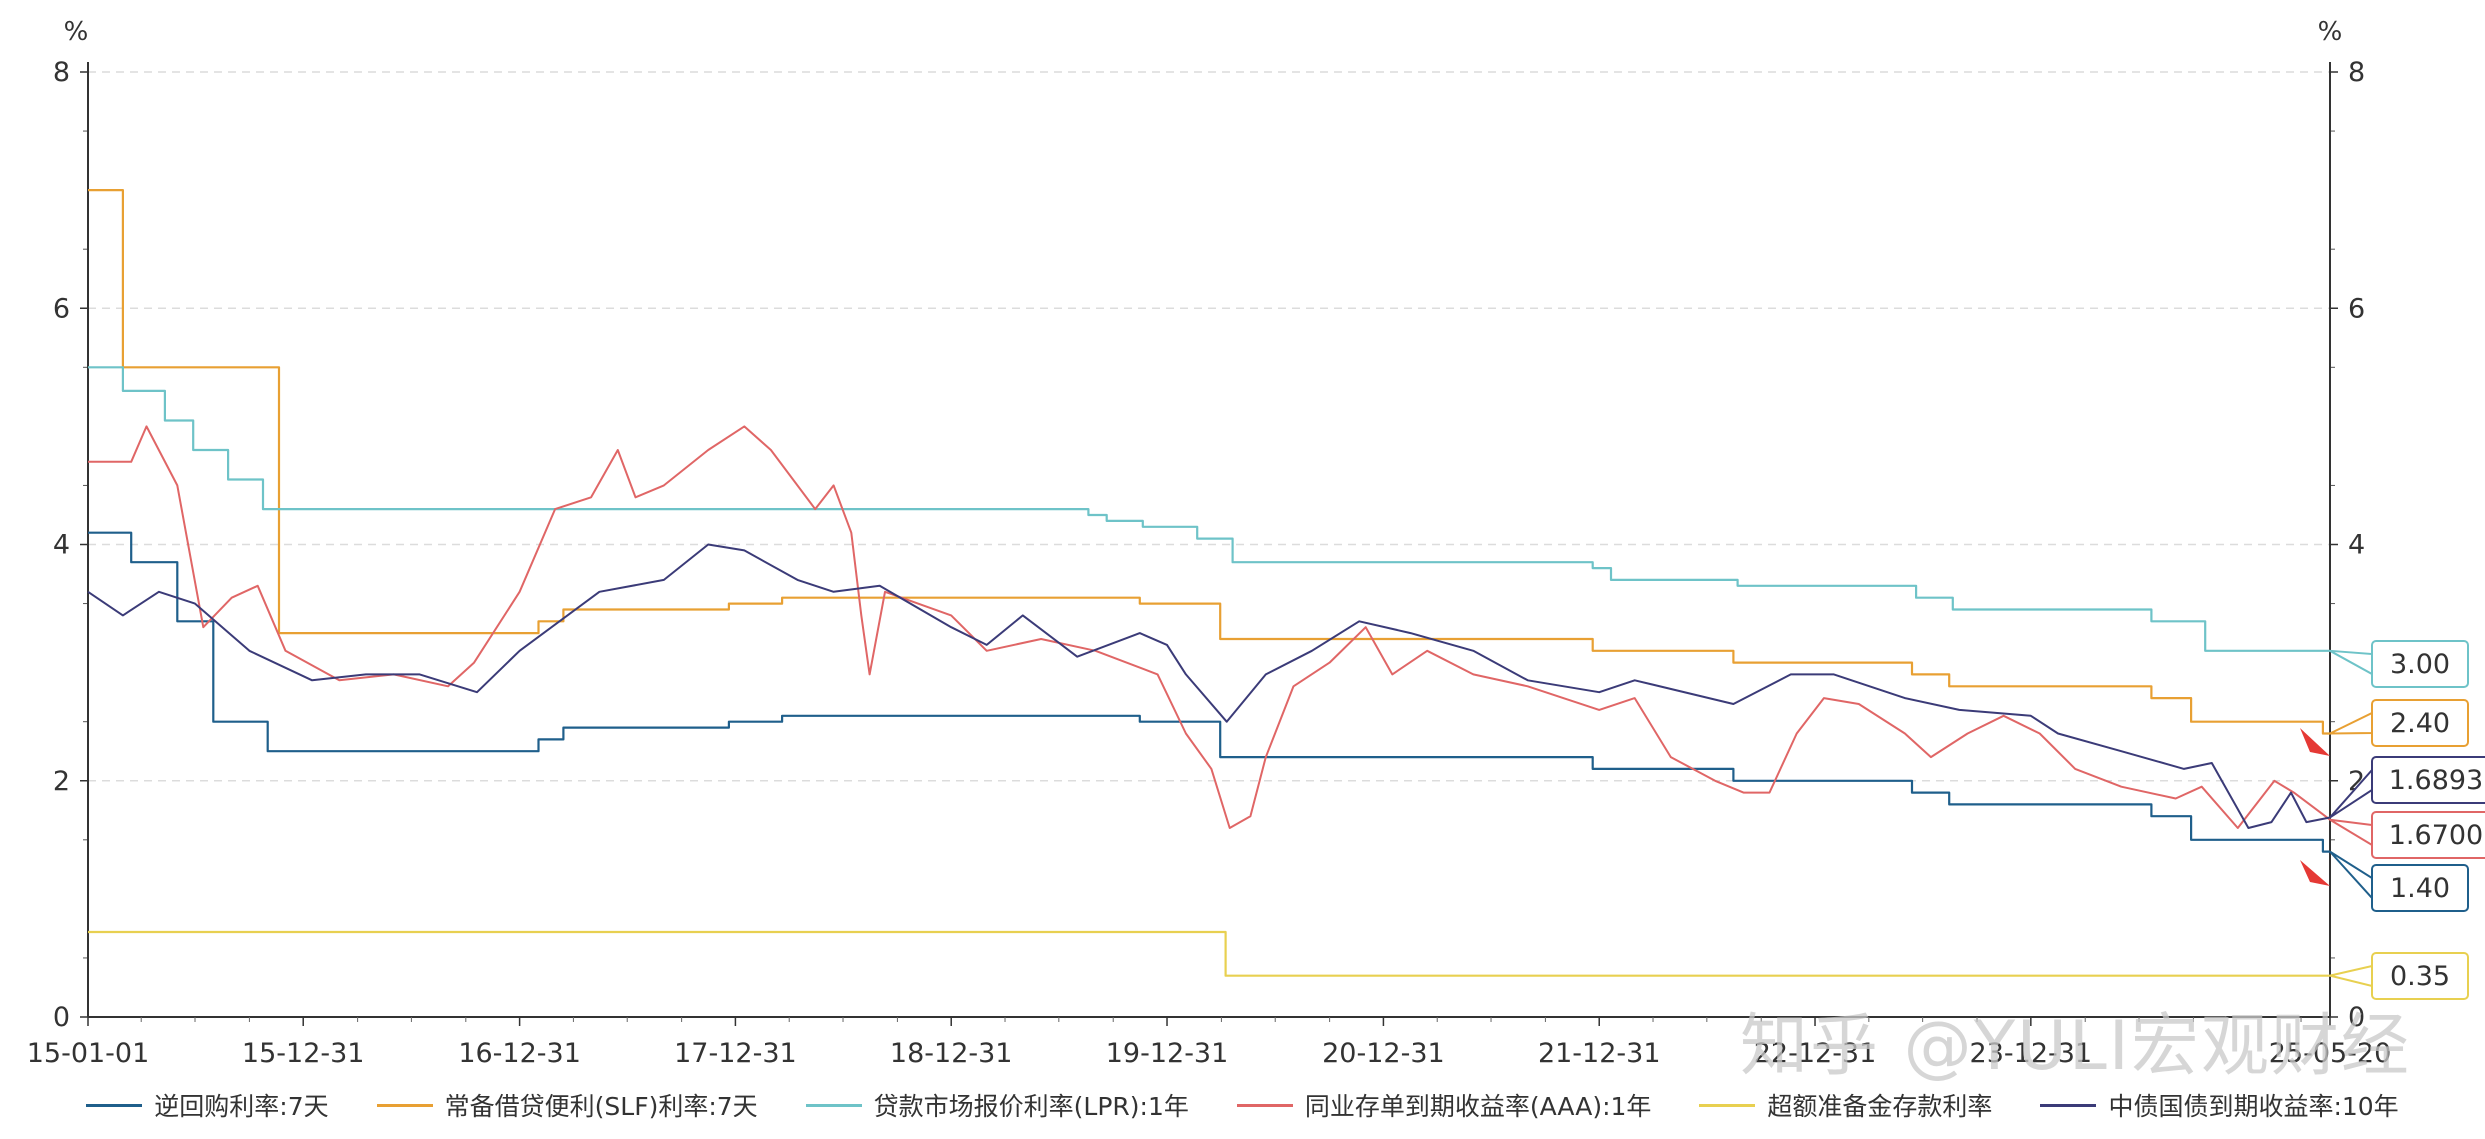 This screenshot has height=1139, width=2485. Describe the element at coordinates (1599, 1053) in the screenshot. I see `x-tick-label: 21-12-31` at that location.